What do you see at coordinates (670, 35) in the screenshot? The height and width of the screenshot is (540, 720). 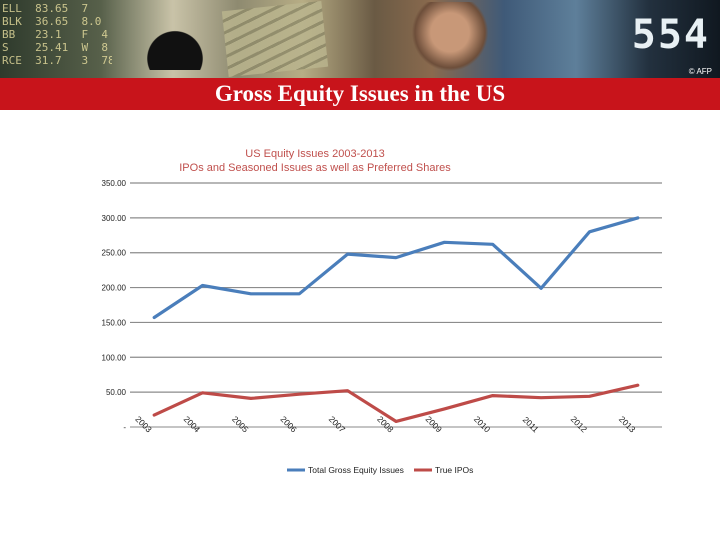 I see `price-board-digits: 554` at bounding box center [670, 35].